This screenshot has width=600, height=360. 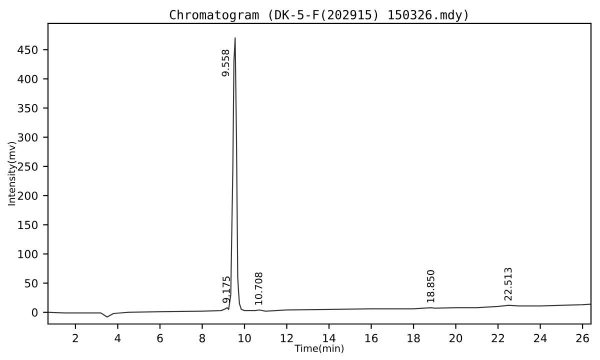 What do you see at coordinates (35, 312) in the screenshot?
I see `y-tick-label: 0` at bounding box center [35, 312].